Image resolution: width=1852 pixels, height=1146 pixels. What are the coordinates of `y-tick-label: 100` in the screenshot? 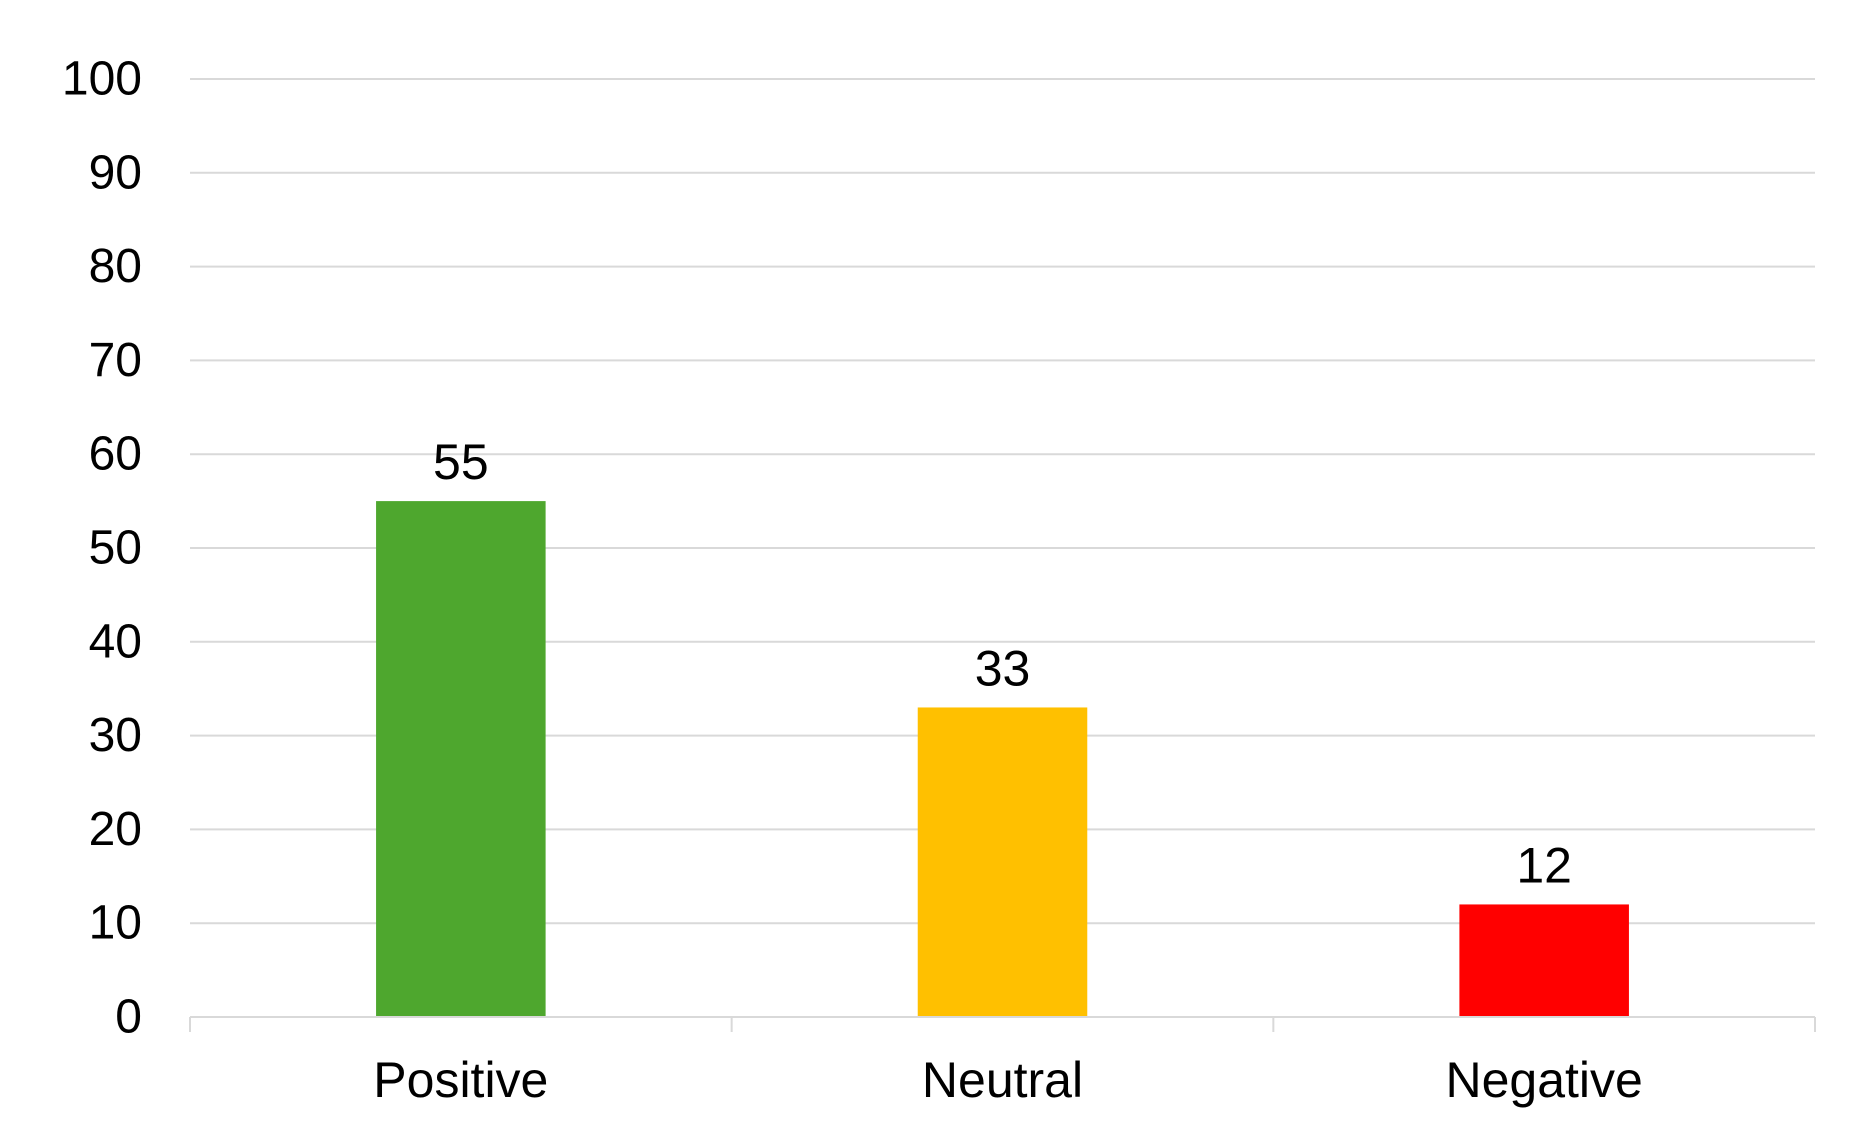 It's located at (102, 79).